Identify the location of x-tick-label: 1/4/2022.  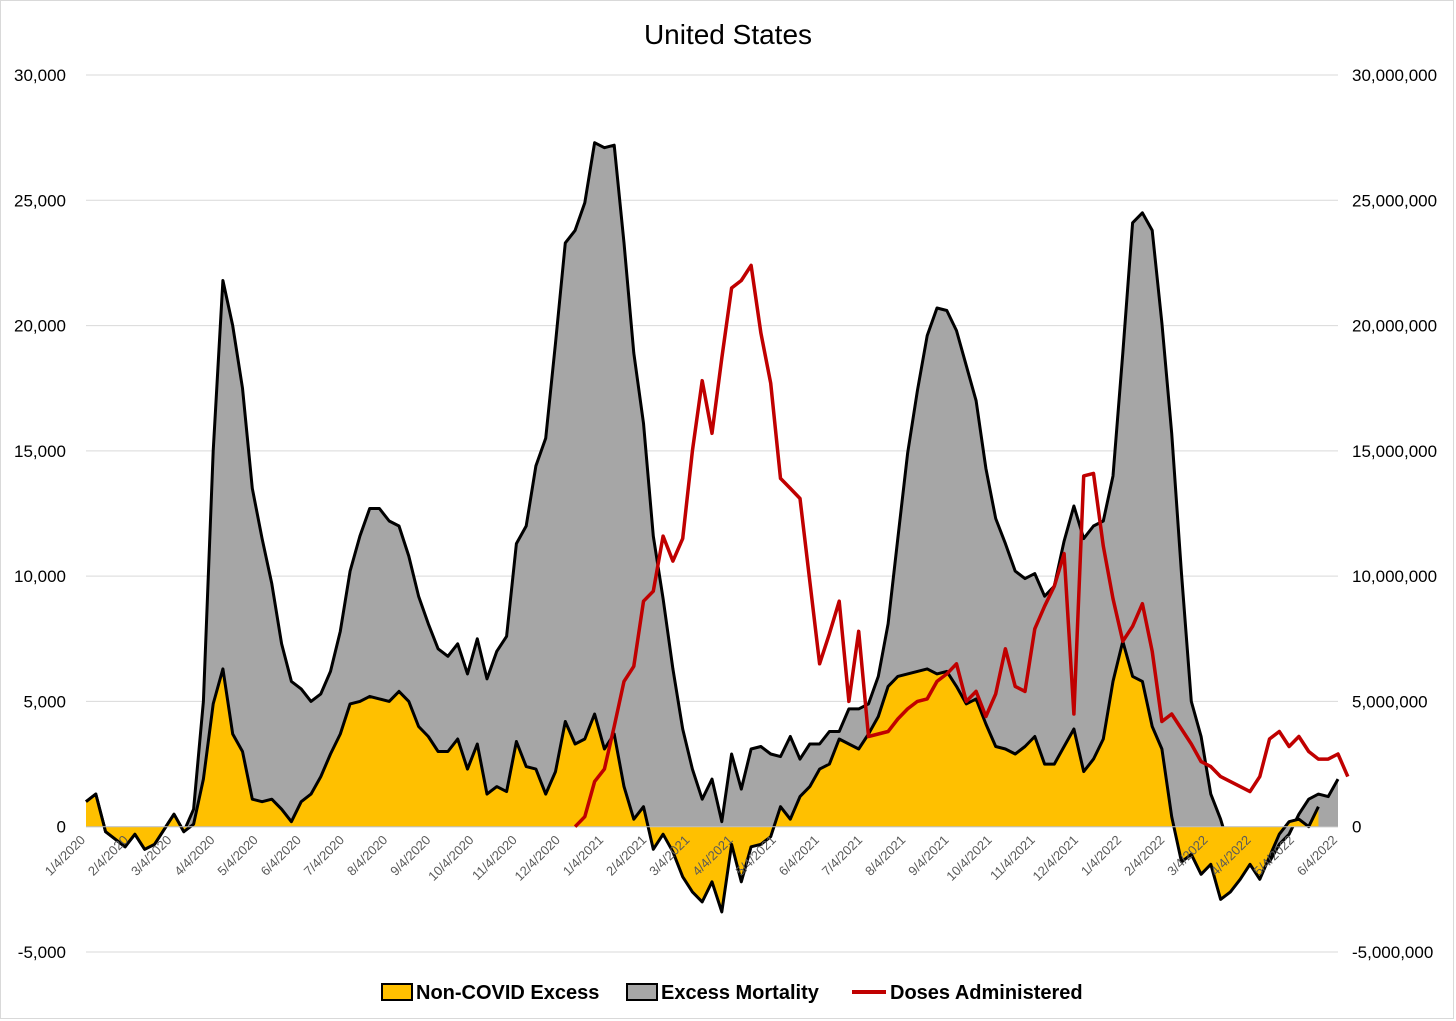
(1101, 855).